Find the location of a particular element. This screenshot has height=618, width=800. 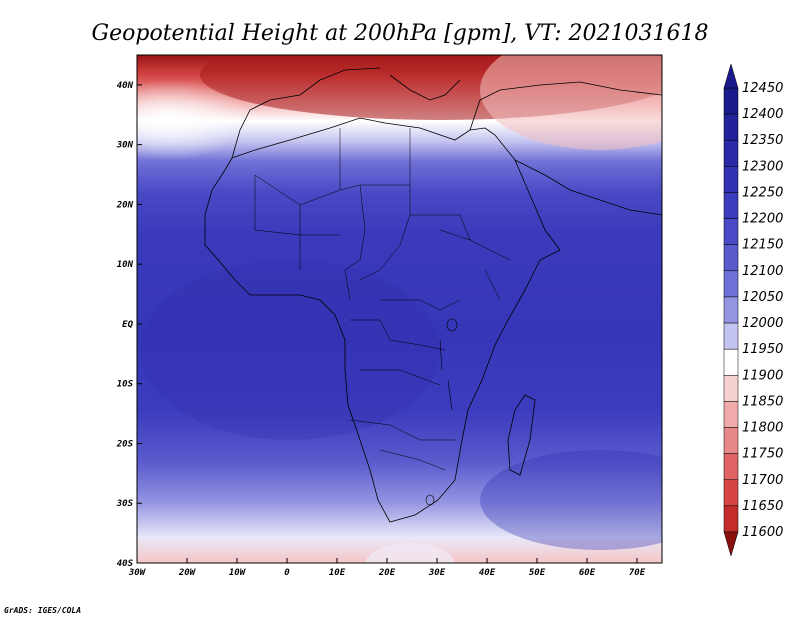

lat-tick-label: 30S is located at coordinates (125, 504).